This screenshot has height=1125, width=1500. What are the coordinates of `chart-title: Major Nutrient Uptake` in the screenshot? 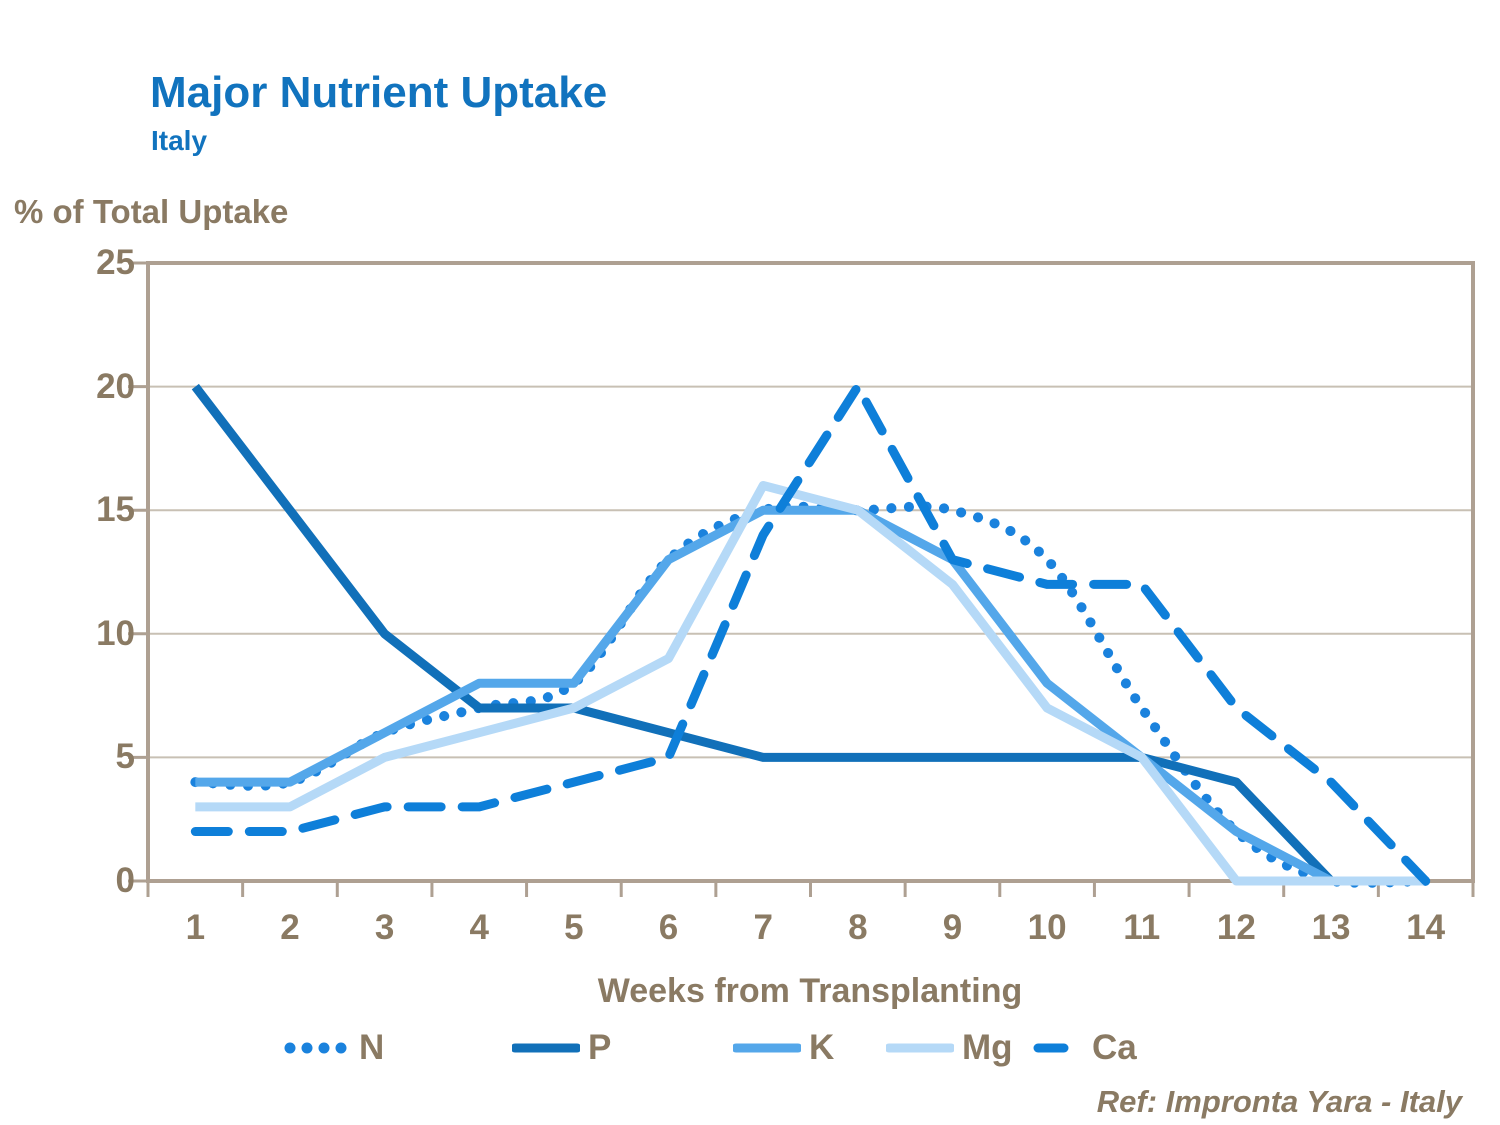 It's located at (379, 92).